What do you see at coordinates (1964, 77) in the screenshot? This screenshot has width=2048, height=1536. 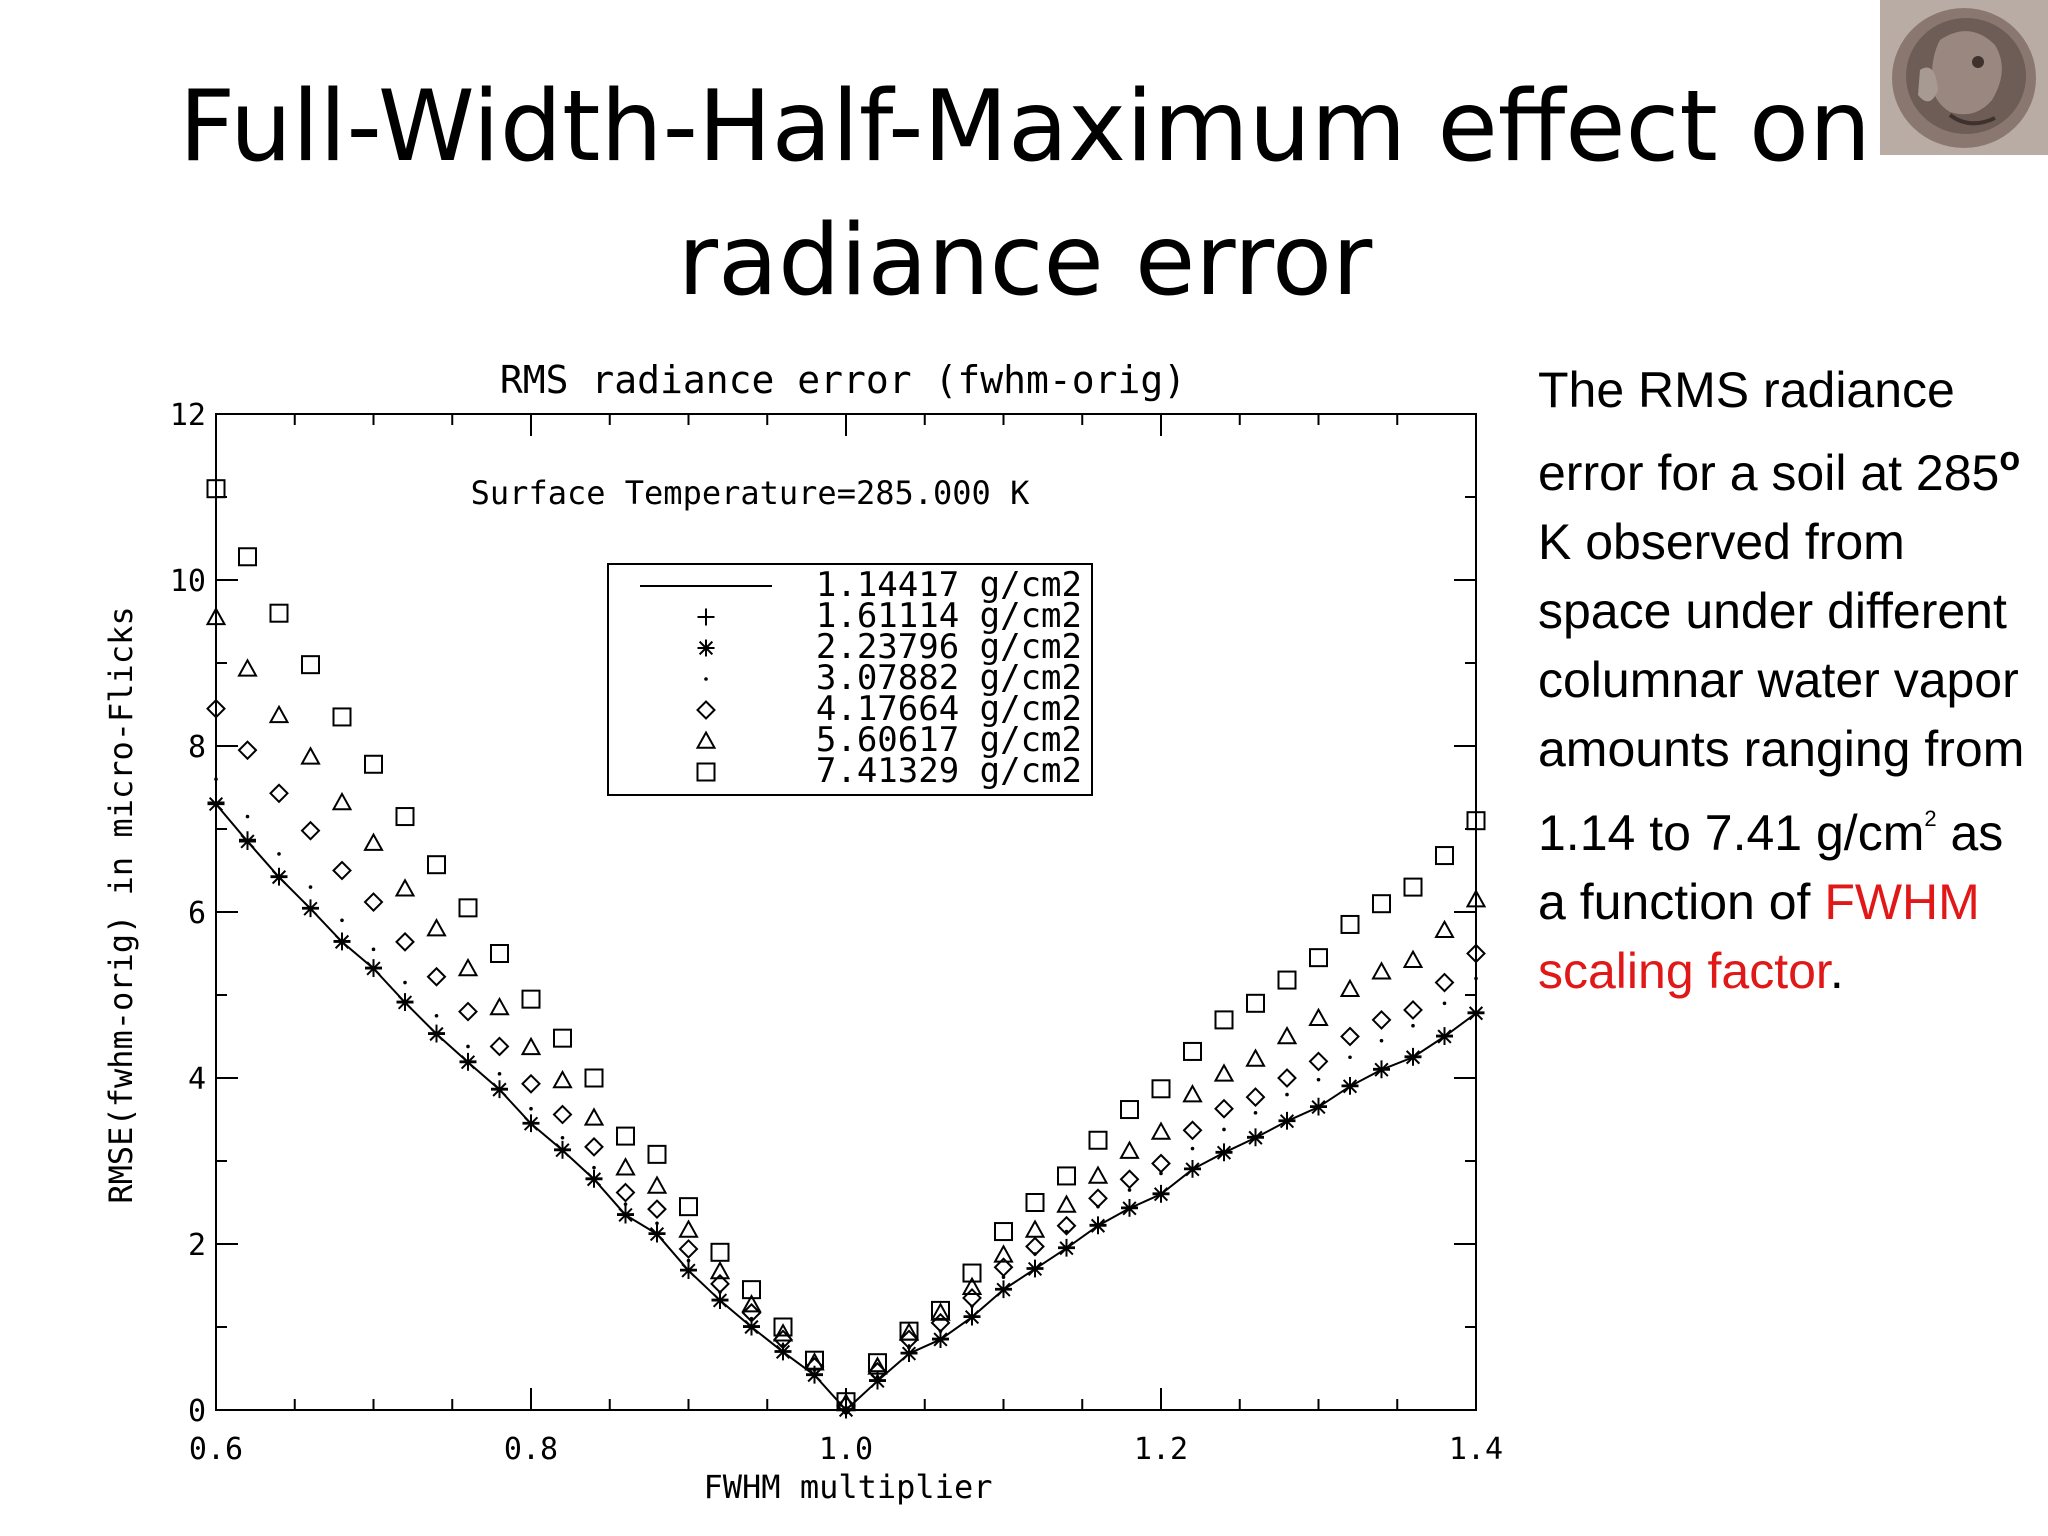 I see `coin-illustration` at bounding box center [1964, 77].